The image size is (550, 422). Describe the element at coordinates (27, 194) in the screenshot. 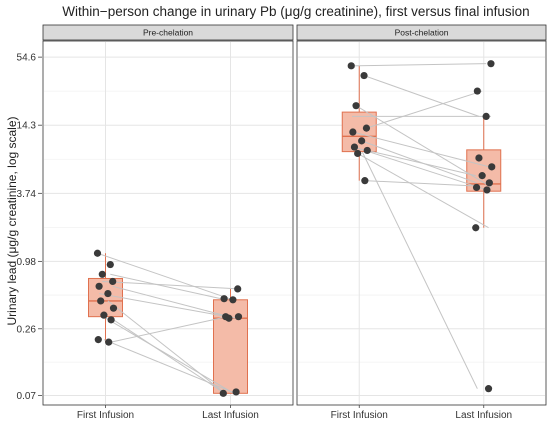

I see `y-tick-label: 3.74` at that location.